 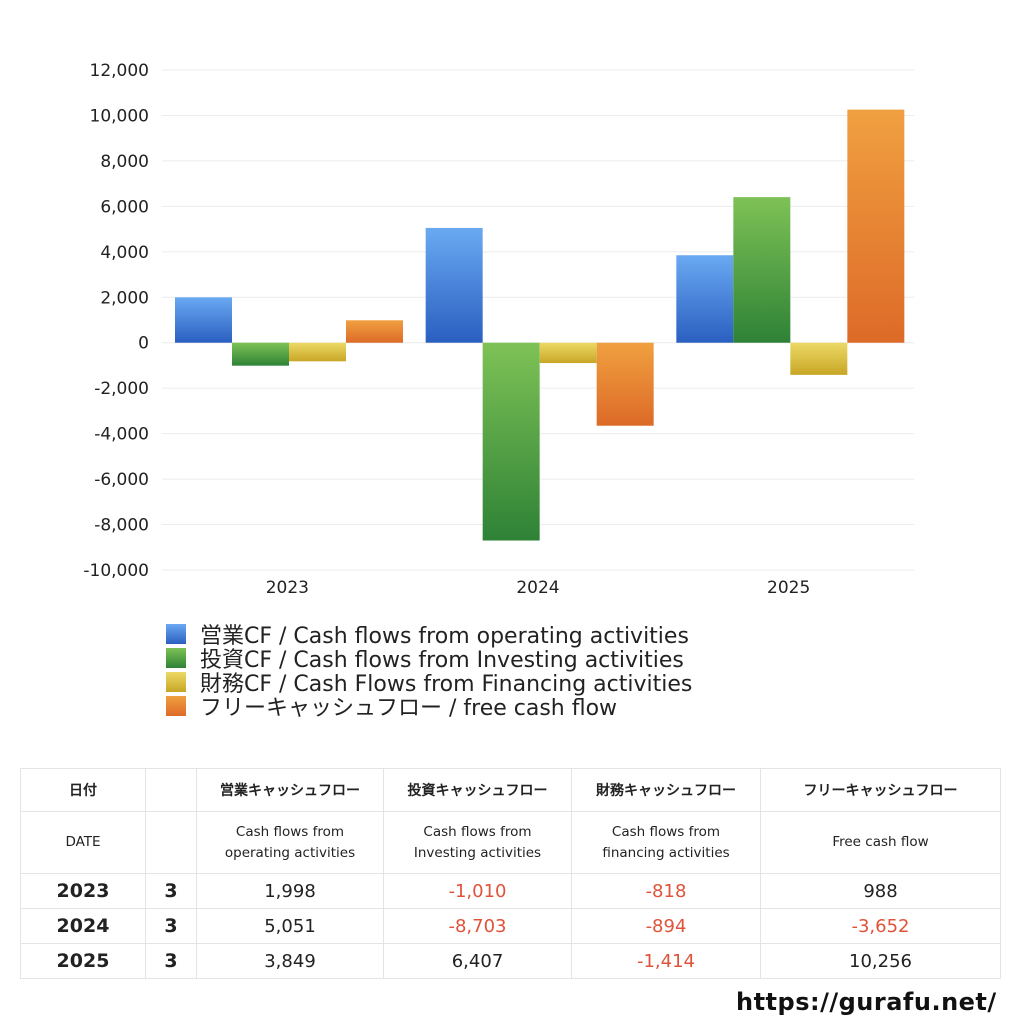 What do you see at coordinates (124, 162) in the screenshot?
I see `y-tick-label: 8,000` at bounding box center [124, 162].